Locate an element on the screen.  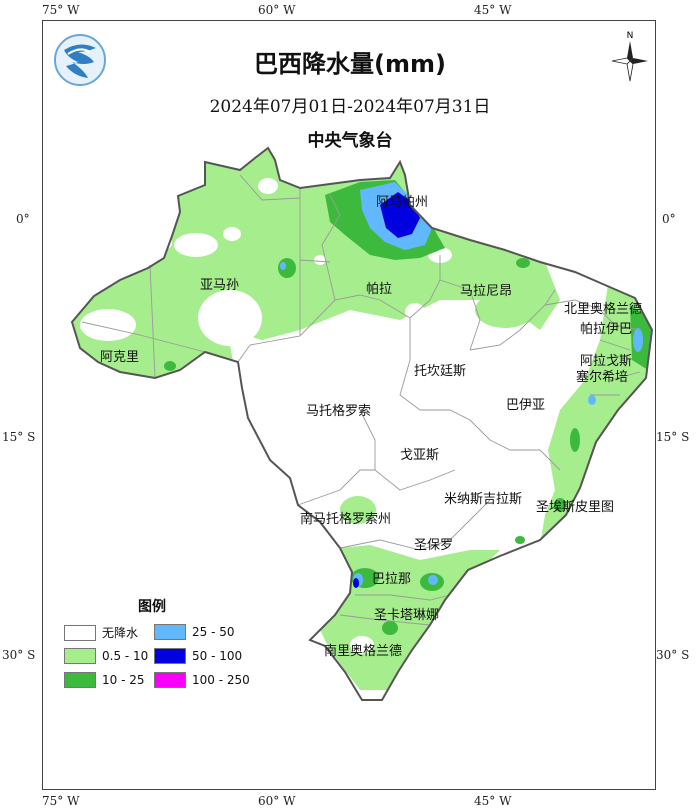
state-label-parana: 巴拉那 is located at coordinates (392, 579).